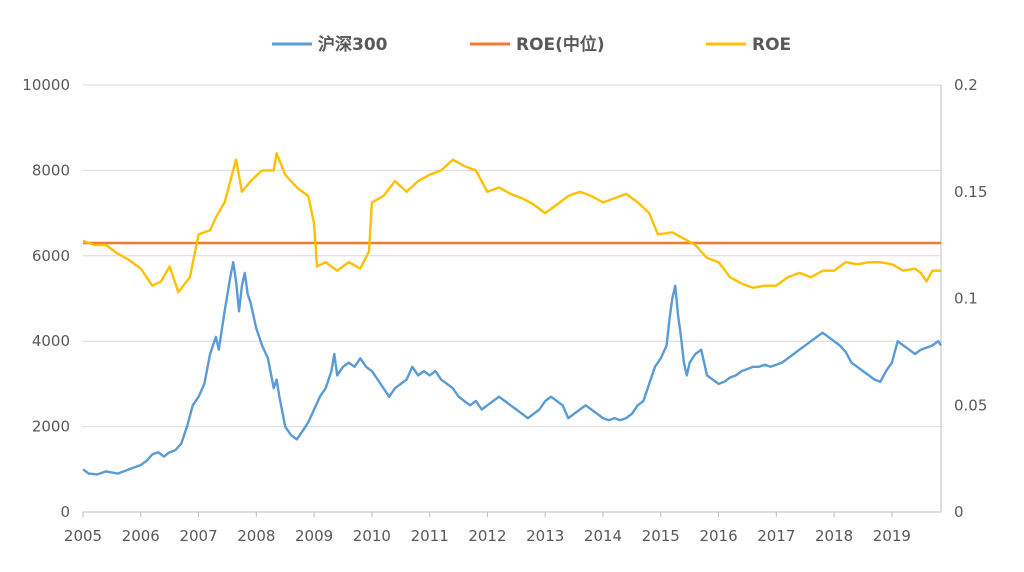 The image size is (1024, 572). What do you see at coordinates (51, 256) in the screenshot?
I see `left-tick-label: 6000` at bounding box center [51, 256].